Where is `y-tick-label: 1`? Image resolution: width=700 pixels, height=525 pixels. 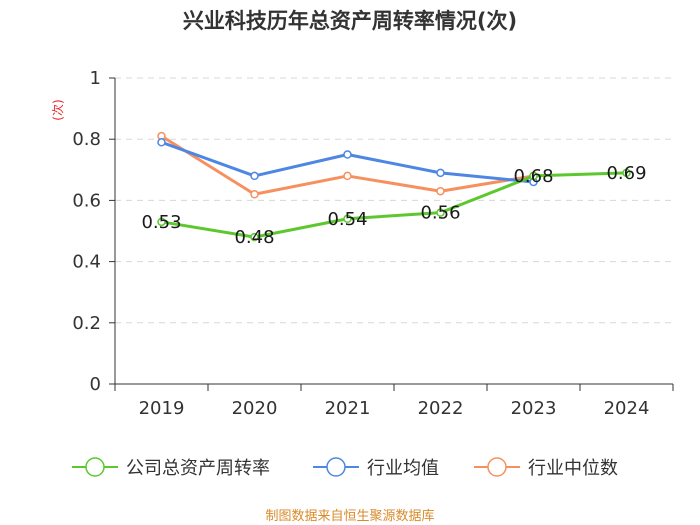
y-tick-label: 1 is located at coordinates (95, 78).